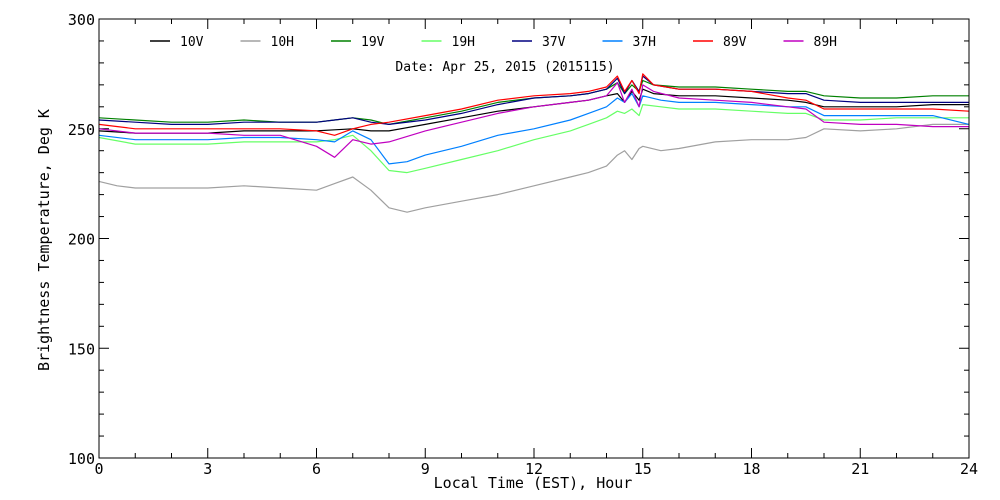  Describe the element at coordinates (644, 42) in the screenshot. I see `legend-label-37h: 37H` at that location.